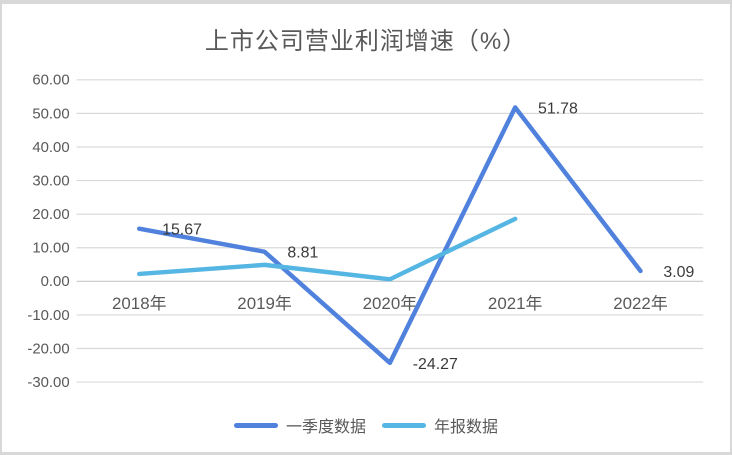  What do you see at coordinates (50, 215) in the screenshot?
I see `y-tick-label: 20.00` at bounding box center [50, 215].